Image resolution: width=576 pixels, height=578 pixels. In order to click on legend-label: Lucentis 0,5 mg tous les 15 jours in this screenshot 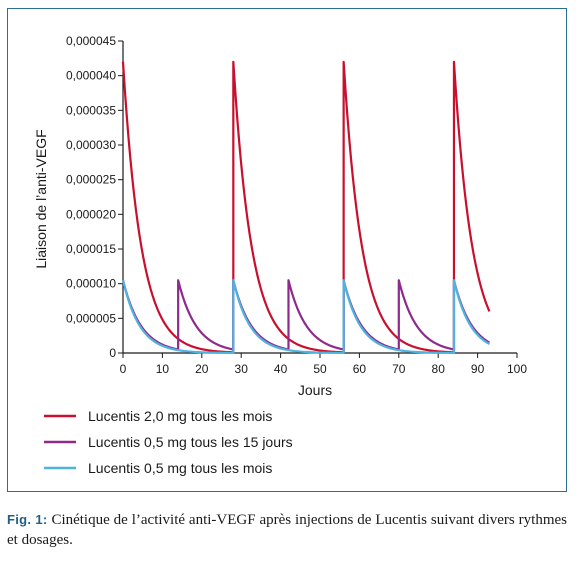, I will do `click(190, 442)`.